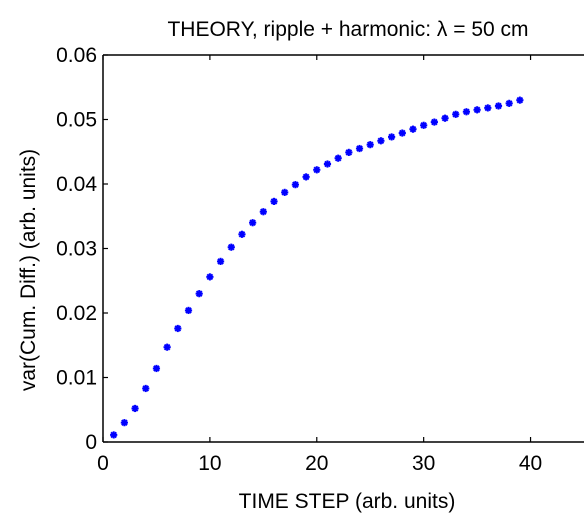 The image size is (584, 519). Describe the element at coordinates (76, 249) in the screenshot. I see `y-tick-label: 0.03` at that location.